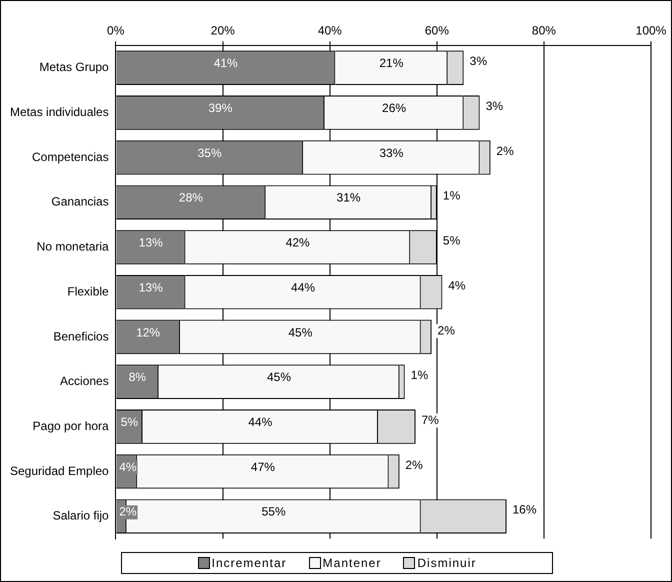  Describe the element at coordinates (81, 336) in the screenshot. I see `y-tick-label: Beneficios` at that location.